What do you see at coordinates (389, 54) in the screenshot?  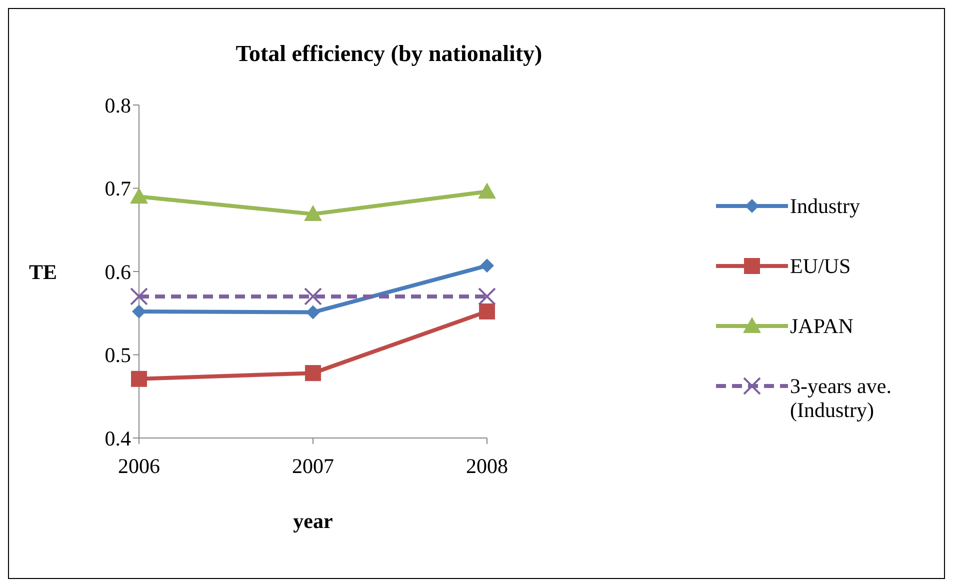 I see `chart-title: Total efficiency (by nationality)` at bounding box center [389, 54].